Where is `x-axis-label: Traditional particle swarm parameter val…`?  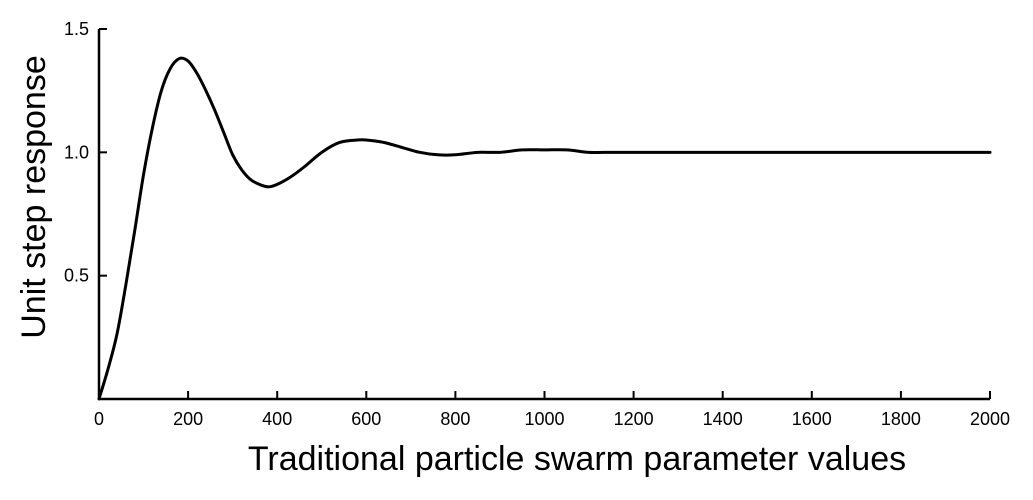
x-axis-label: Traditional particle swarm parameter val… is located at coordinates (577, 459).